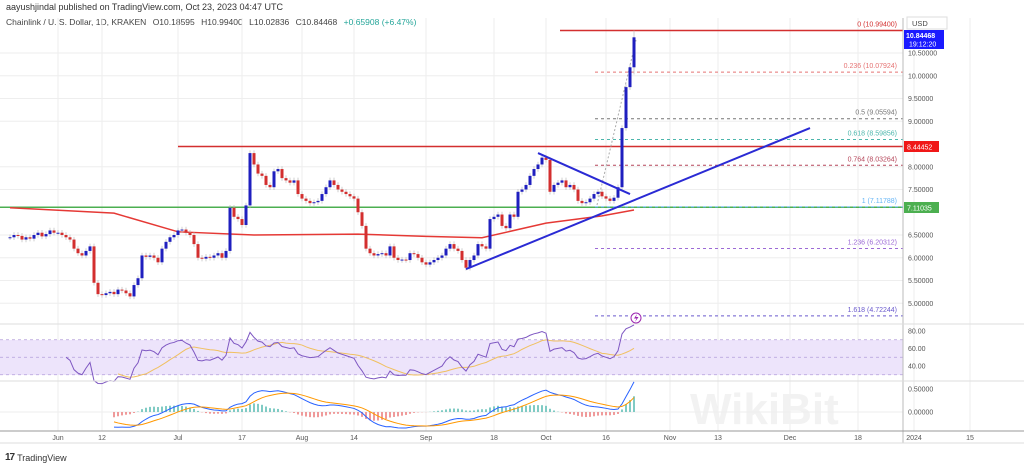  I want to click on rsi-tick-label: 80.00, so click(917, 332).